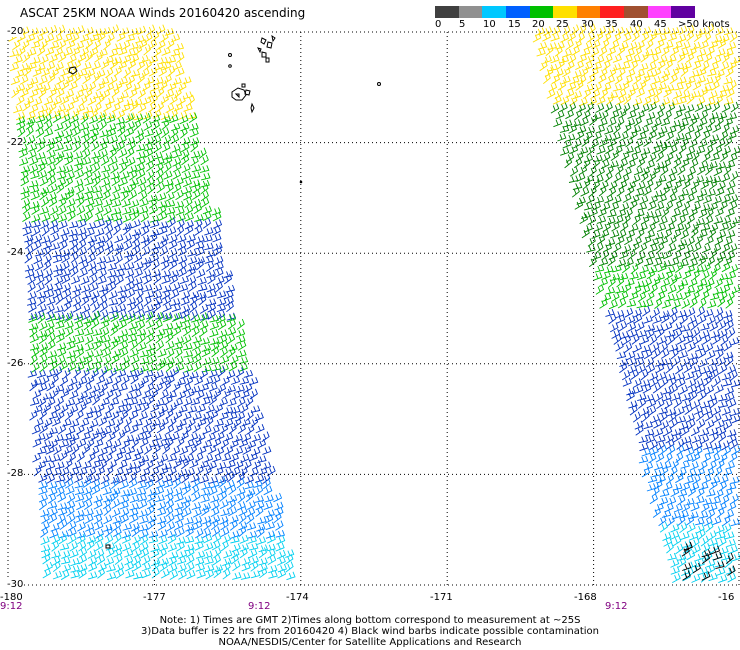 The height and width of the screenshot is (650, 740). I want to click on lon-label: -168, so click(585, 597).